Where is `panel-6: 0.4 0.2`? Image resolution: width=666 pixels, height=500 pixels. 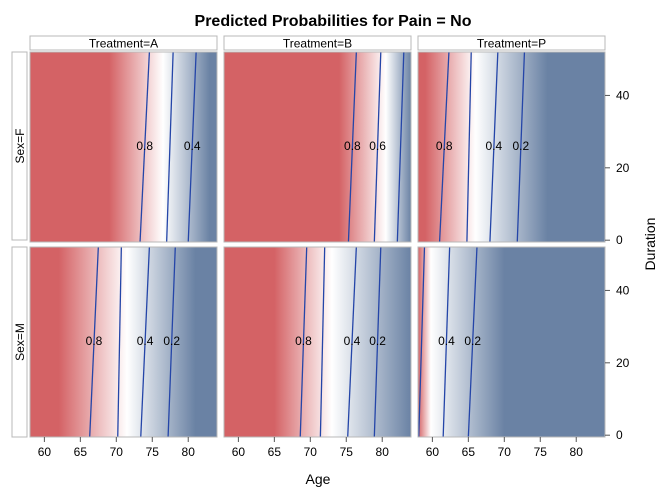 panel-6: 0.4 0.2 is located at coordinates (511, 342).